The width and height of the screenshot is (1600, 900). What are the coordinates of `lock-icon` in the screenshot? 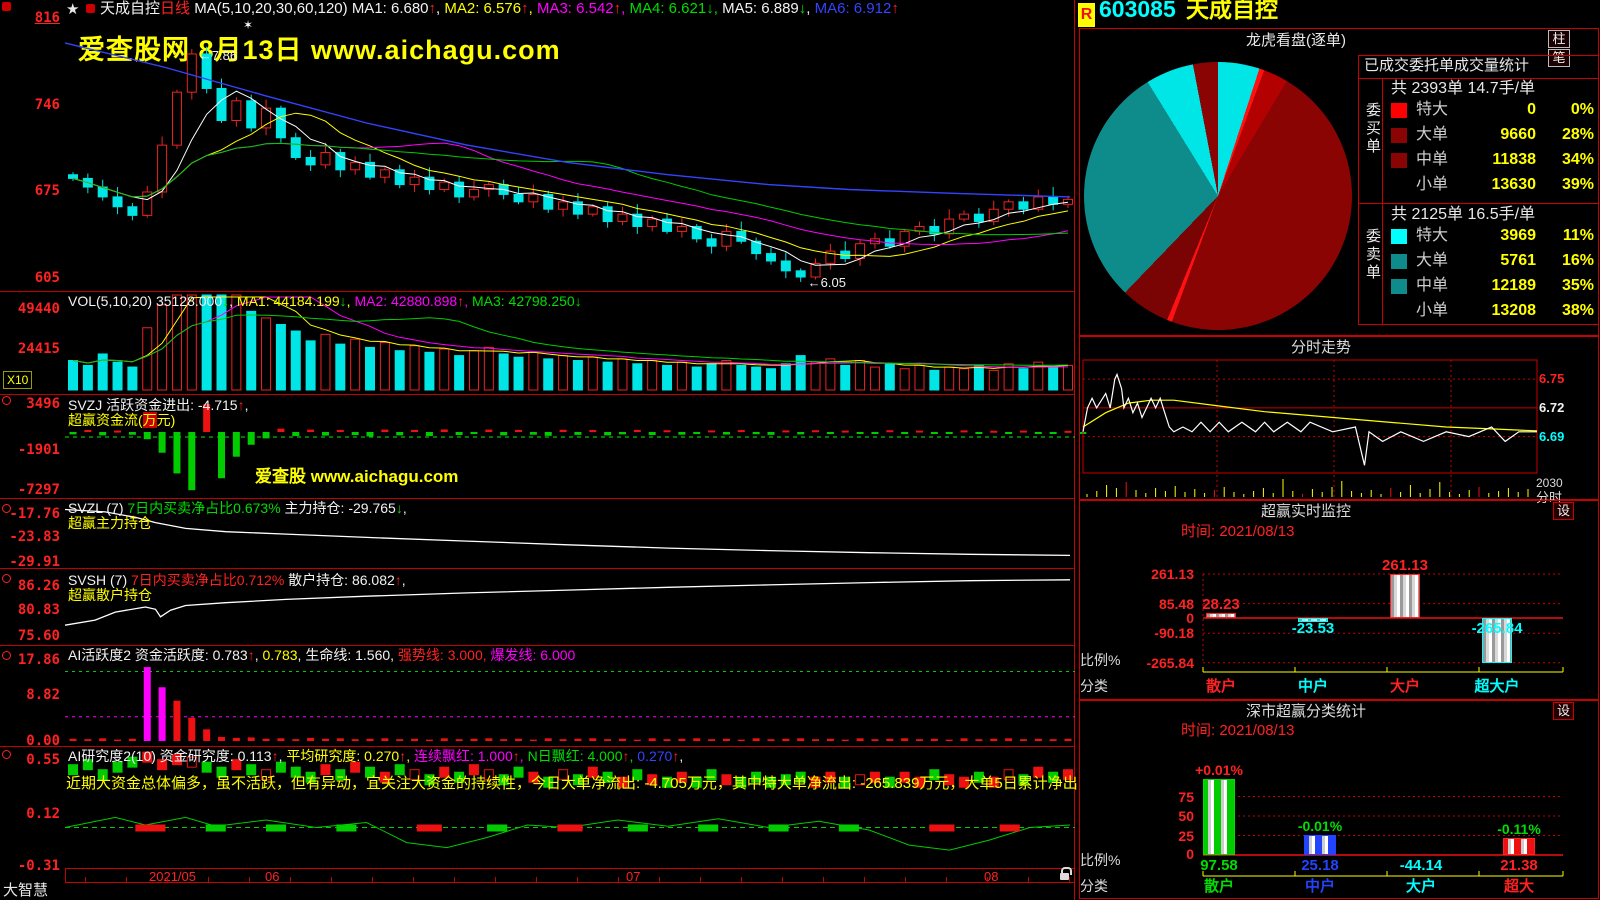 It's located at (1064, 876).